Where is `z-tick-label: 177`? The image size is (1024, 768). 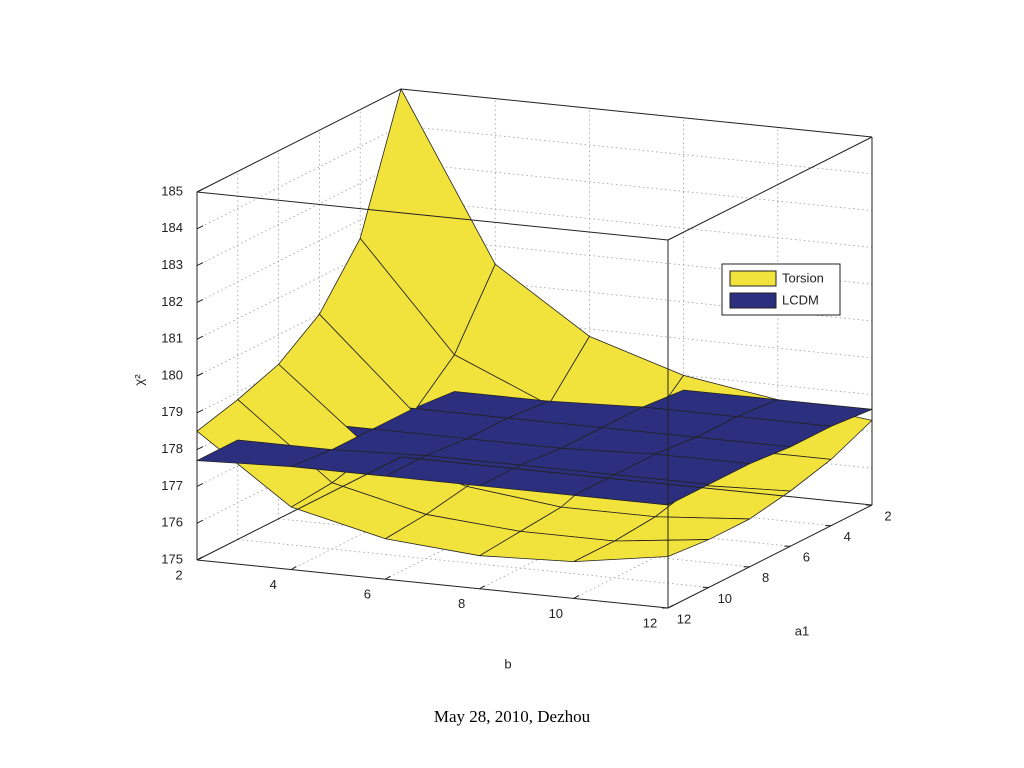 z-tick-label: 177 is located at coordinates (172, 485).